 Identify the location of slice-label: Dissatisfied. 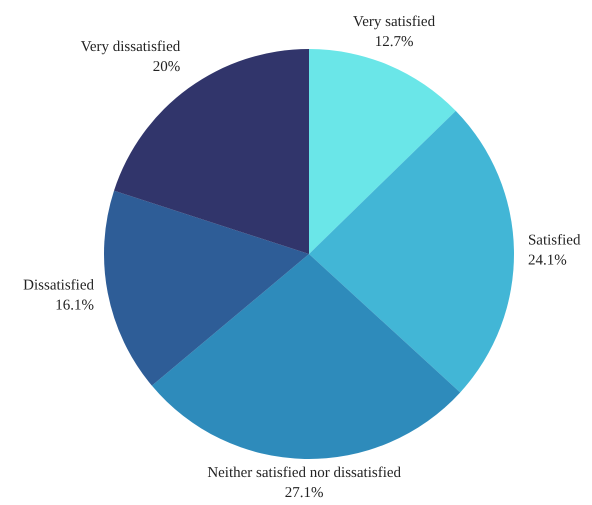
(59, 286).